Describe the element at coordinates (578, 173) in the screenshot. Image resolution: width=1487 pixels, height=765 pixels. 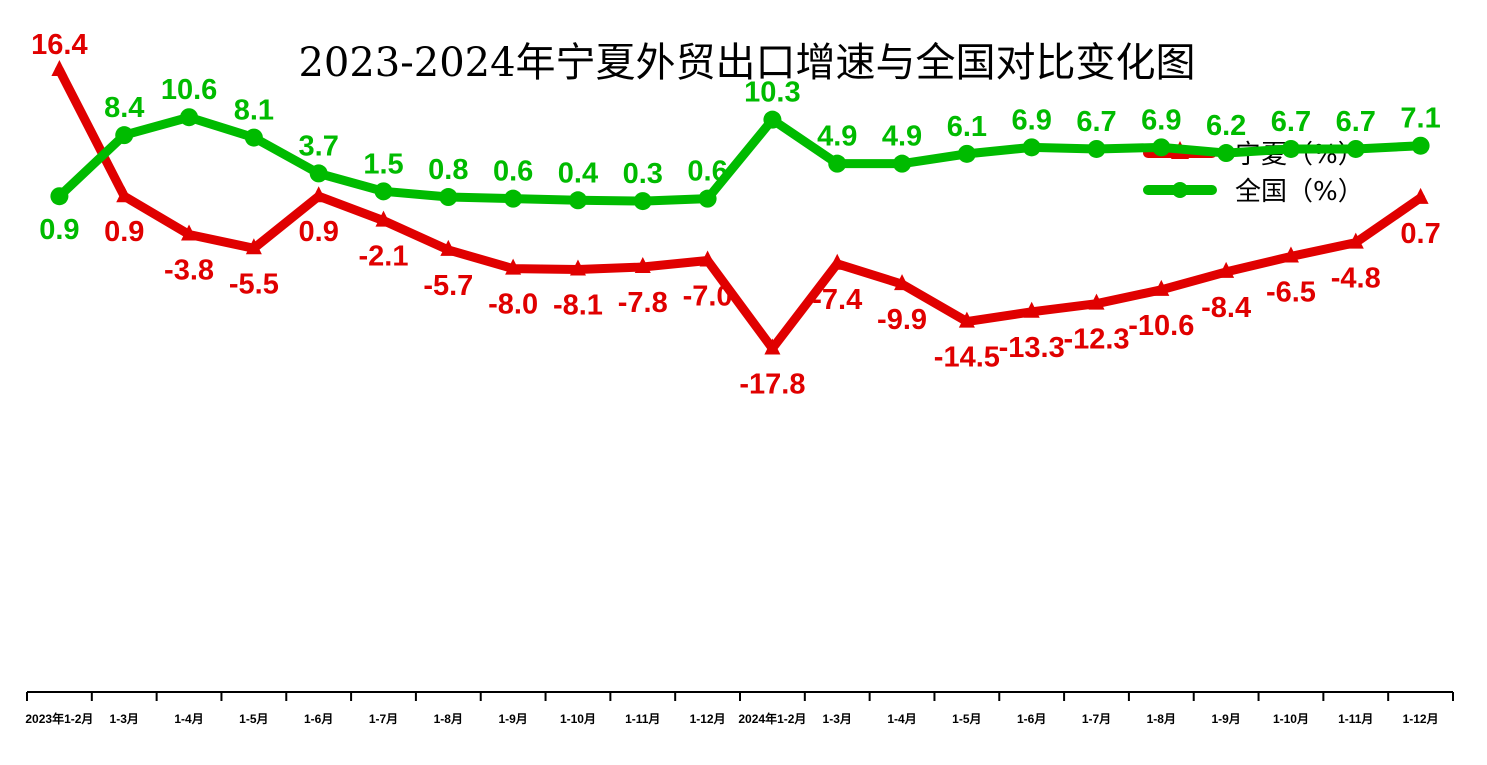
I see `data-label: 0.4` at that location.